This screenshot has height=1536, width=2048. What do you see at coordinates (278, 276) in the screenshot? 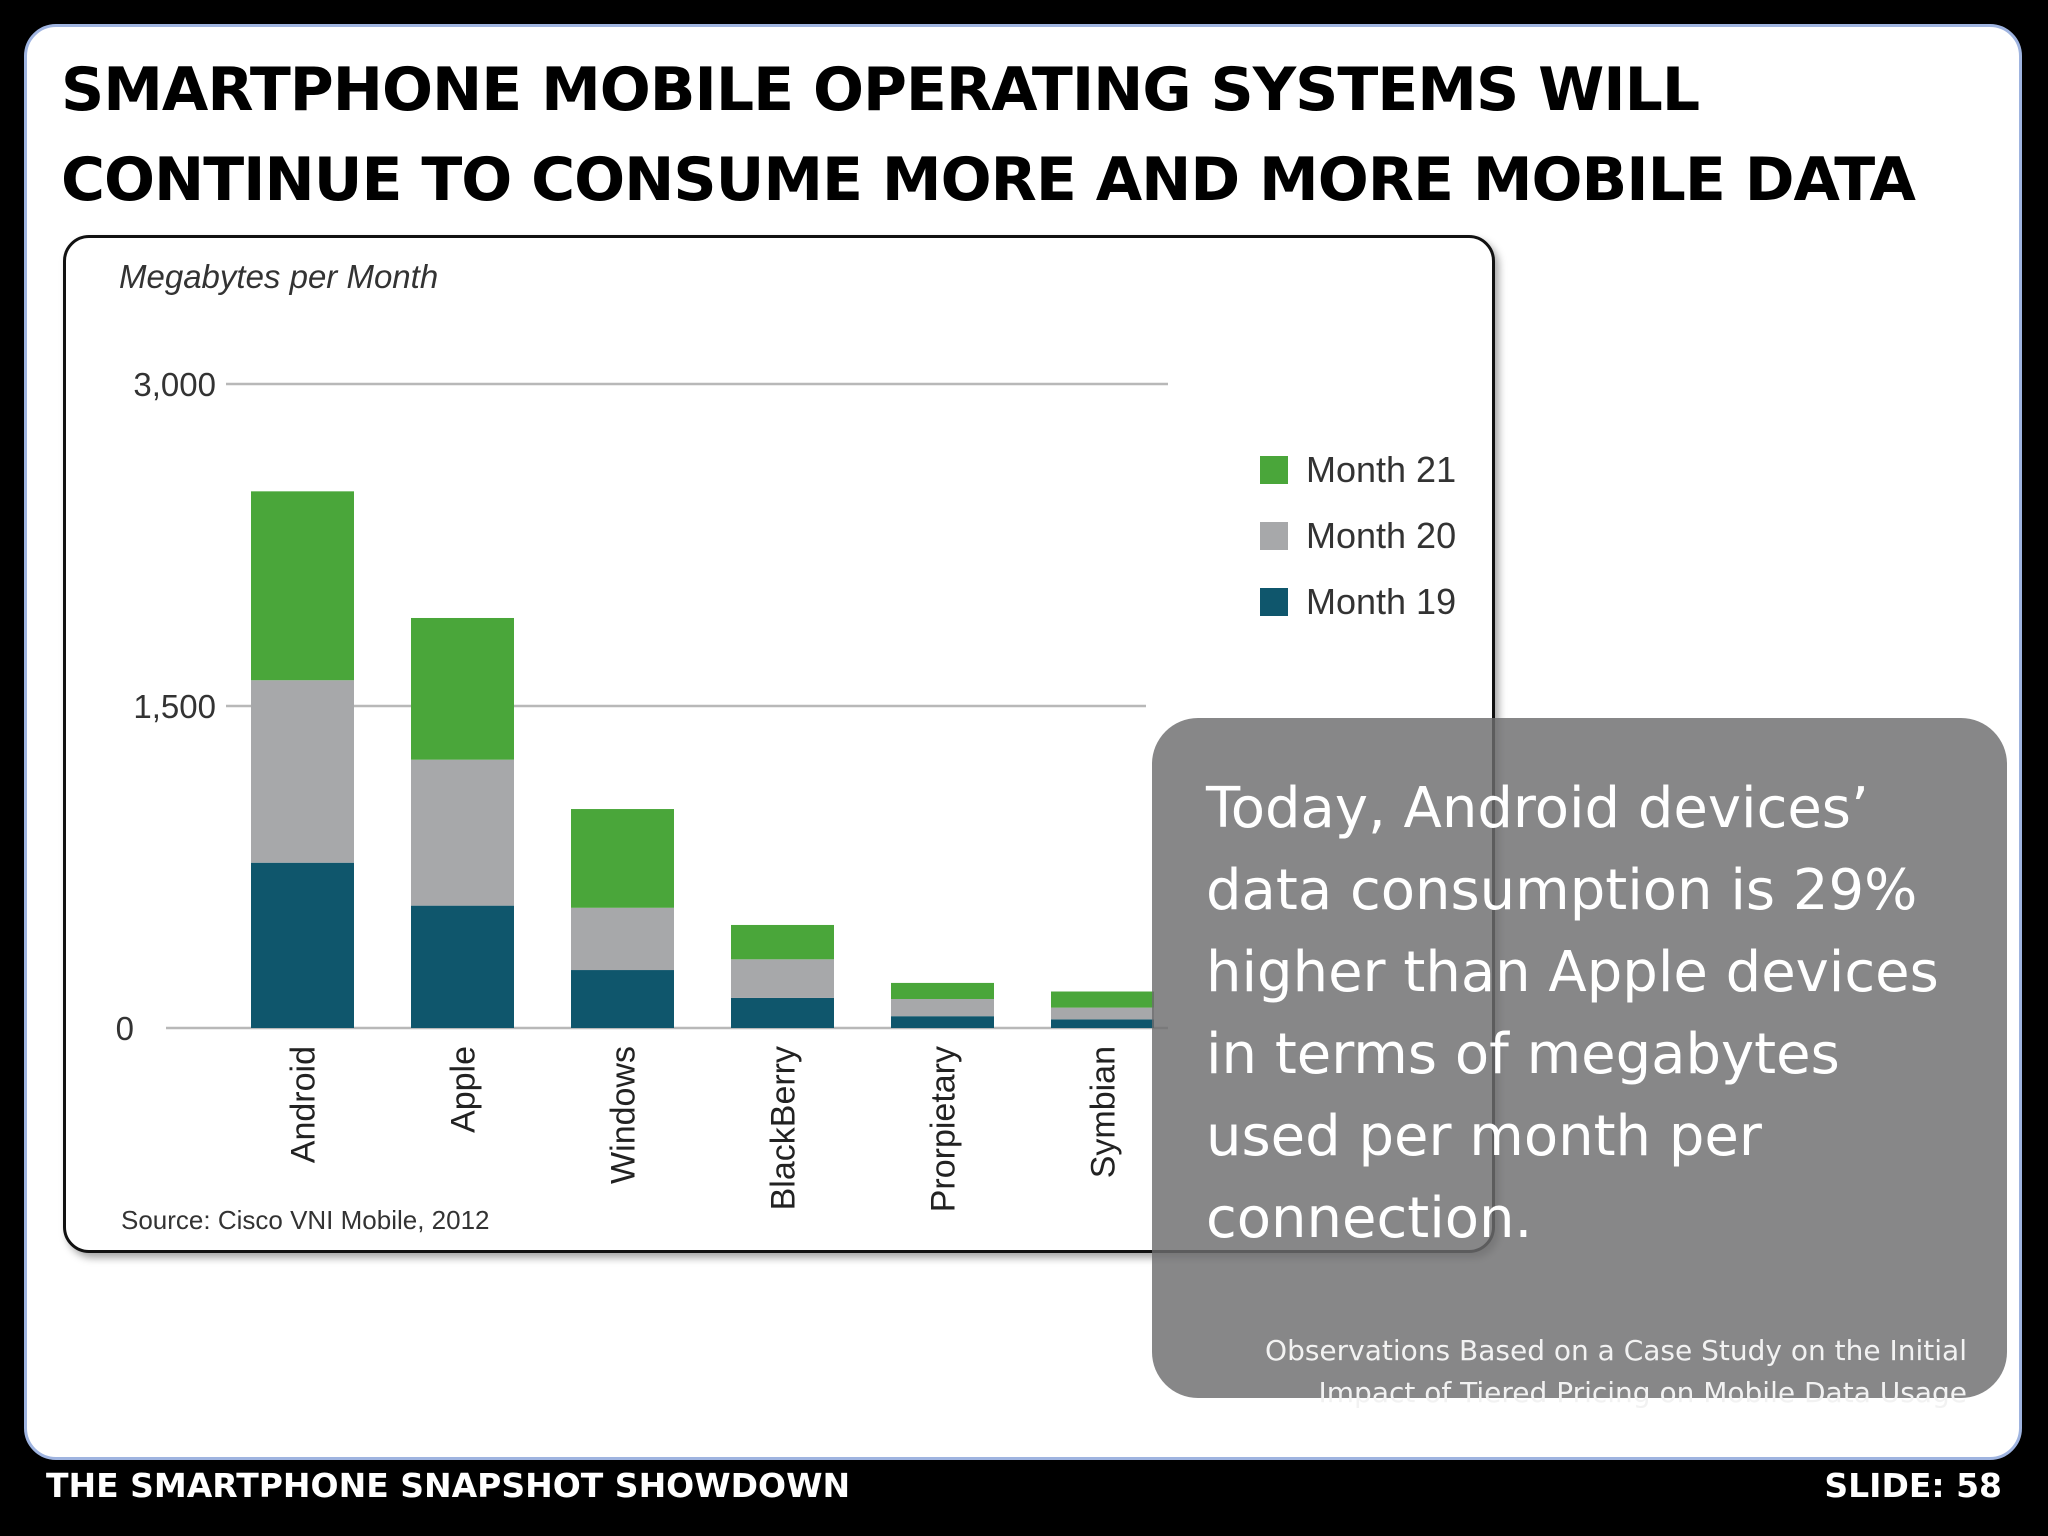
I see `y-axis-label: Megabytes per Month` at bounding box center [278, 276].